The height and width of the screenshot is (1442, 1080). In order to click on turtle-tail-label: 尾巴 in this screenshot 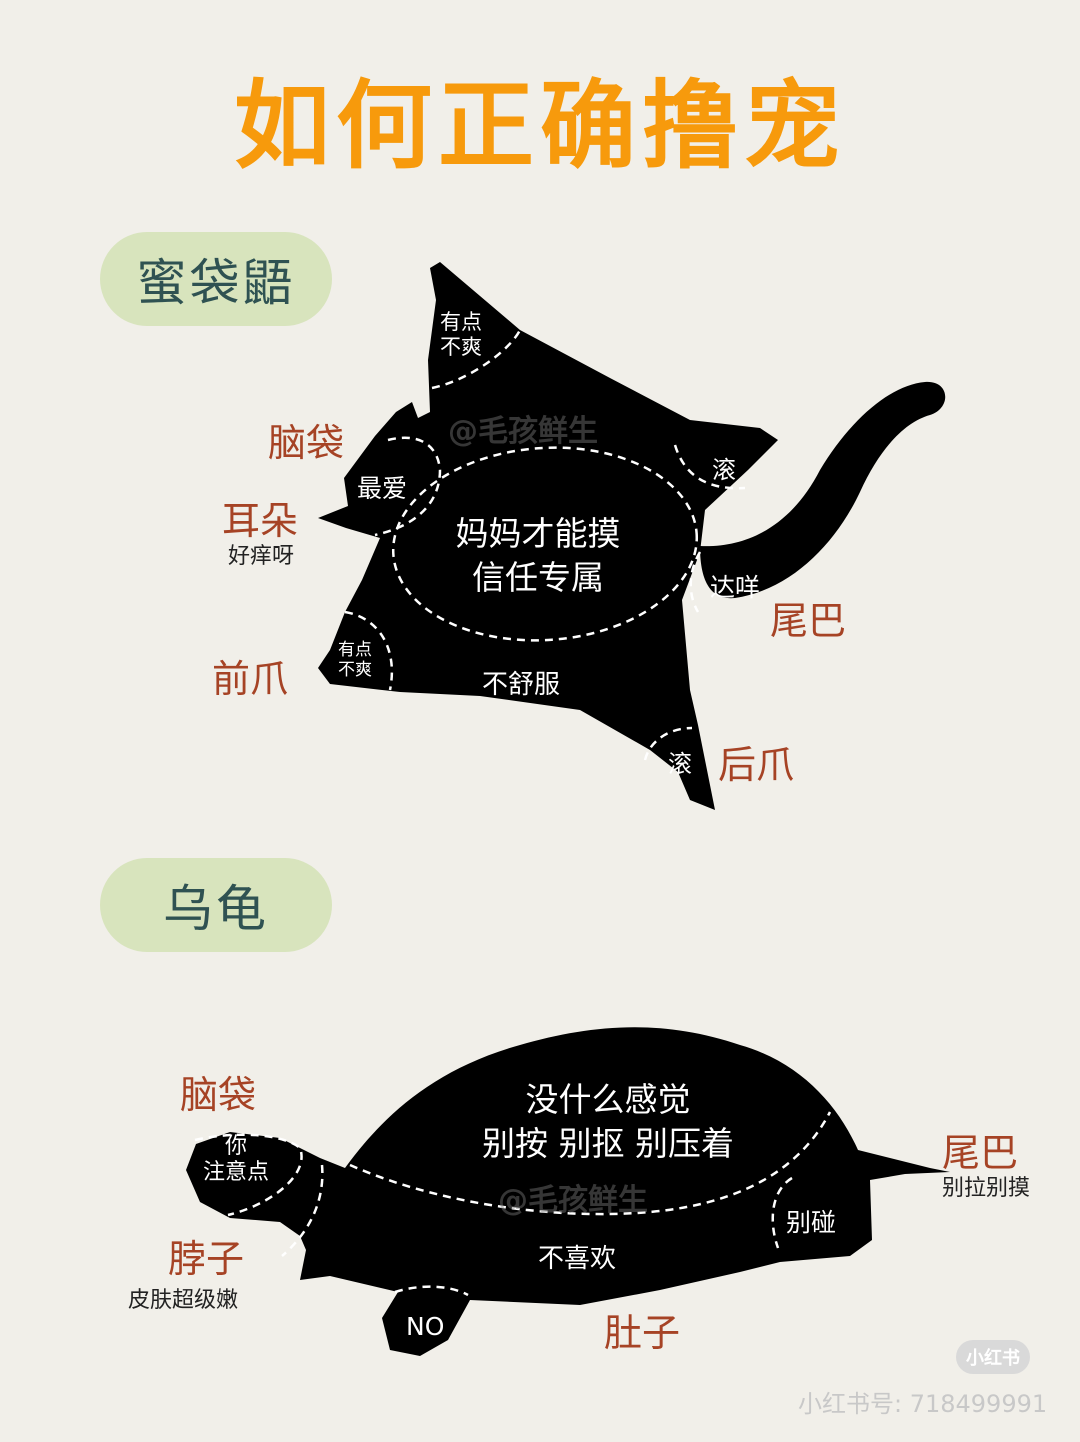, I will do `click(980, 1153)`.